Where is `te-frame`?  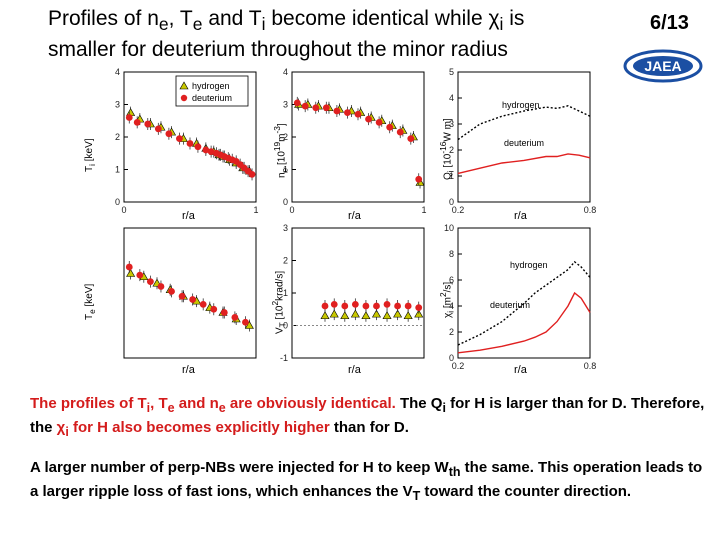
te-frame is located at coordinates (190, 293).